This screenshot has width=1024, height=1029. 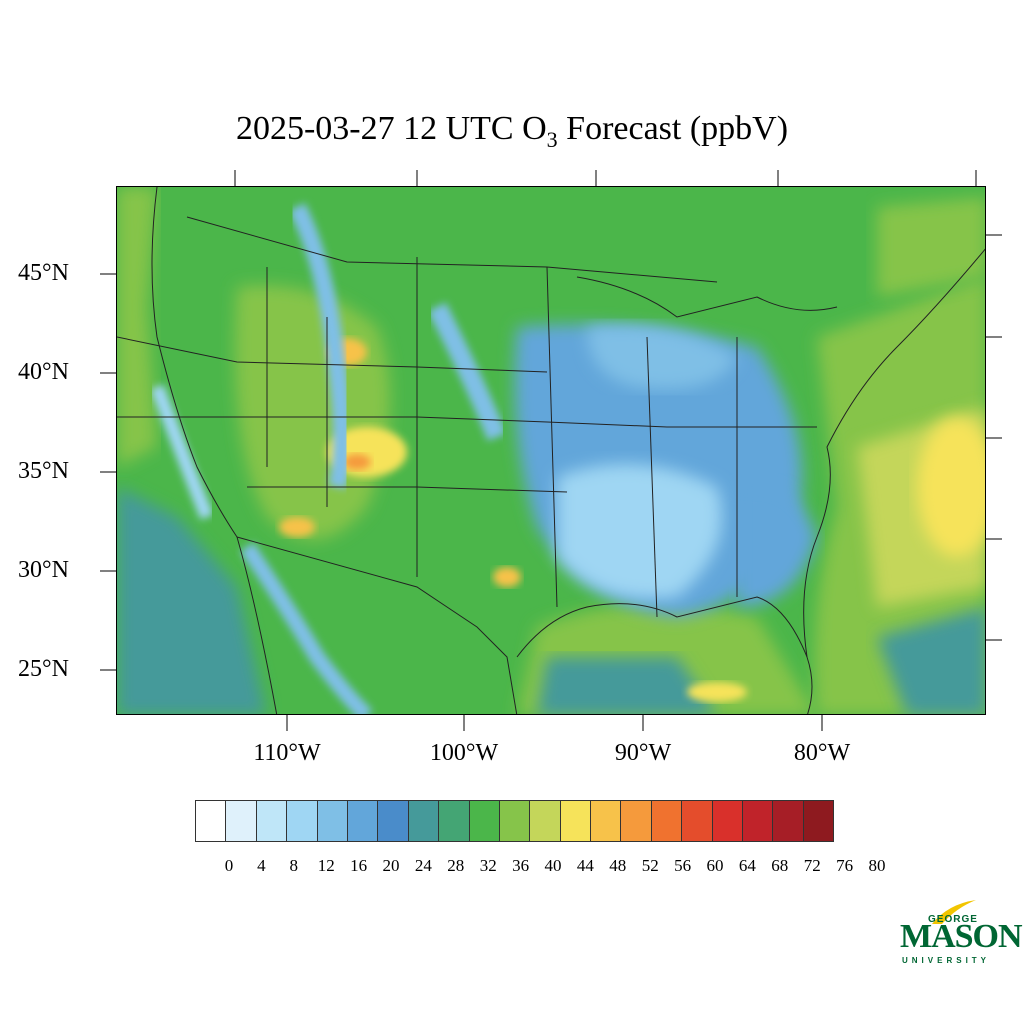 I want to click on lon-label-100w: 100°W, so click(x=464, y=753).